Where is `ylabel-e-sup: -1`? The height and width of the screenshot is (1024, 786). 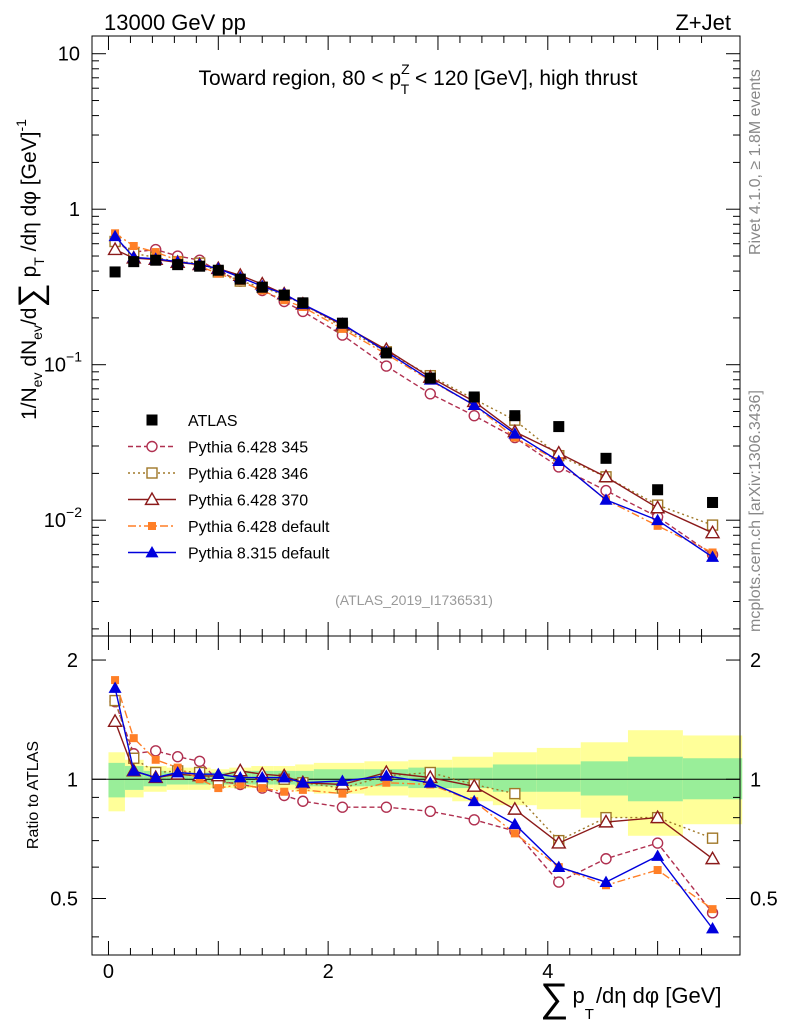
ylabel-e-sup: -1 is located at coordinates (21, 125).